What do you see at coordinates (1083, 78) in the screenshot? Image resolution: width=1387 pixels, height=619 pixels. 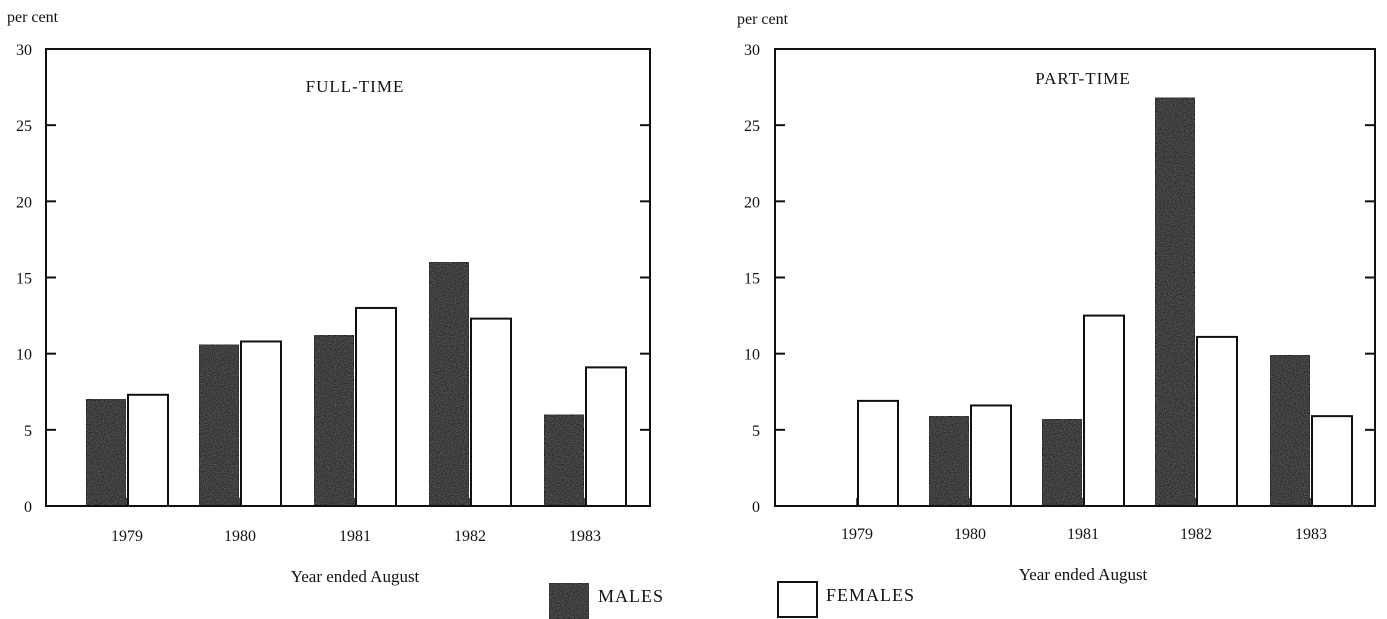 I see `panel-title: PART-TIME` at bounding box center [1083, 78].